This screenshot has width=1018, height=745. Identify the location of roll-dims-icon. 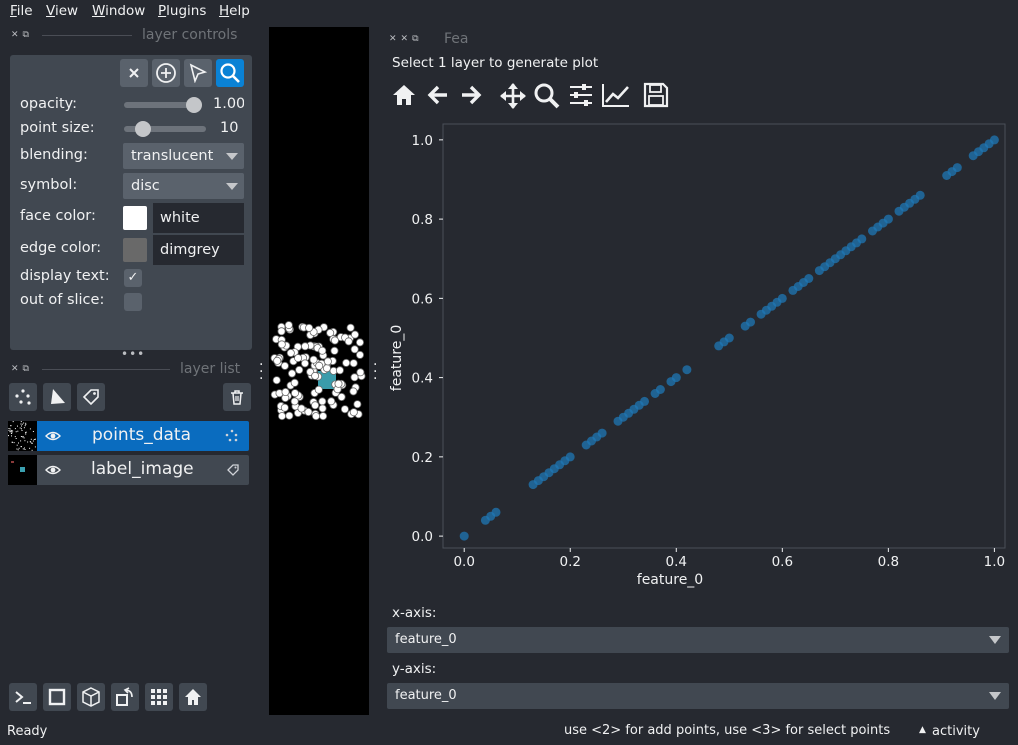
(124, 696).